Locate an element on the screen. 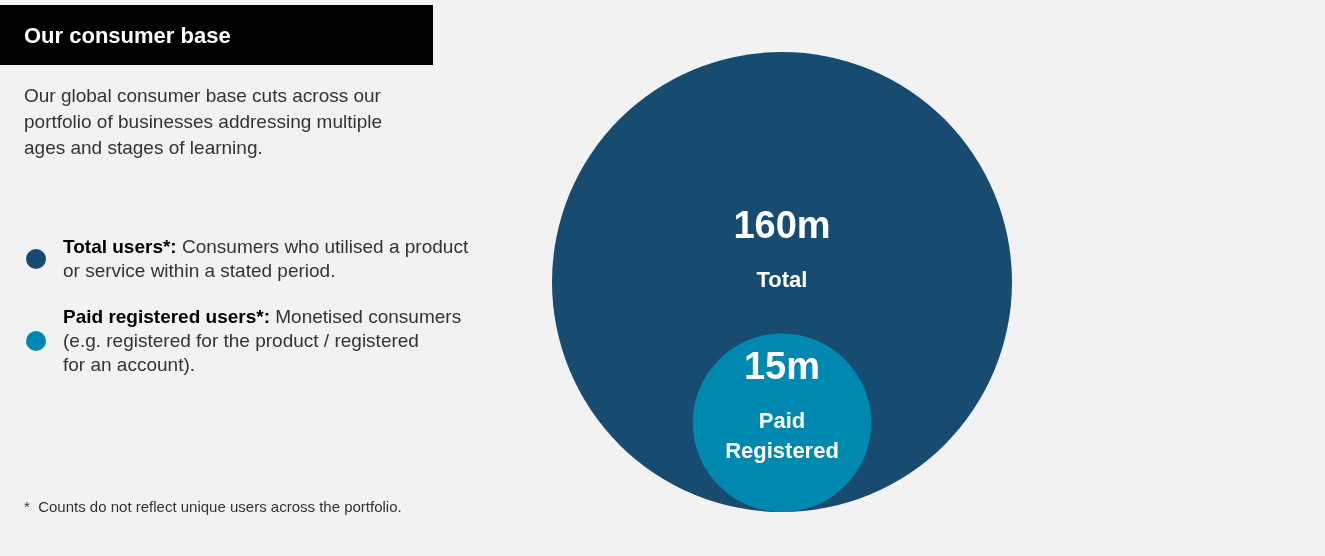 The image size is (1325, 556). data-label: 15m is located at coordinates (782, 365).